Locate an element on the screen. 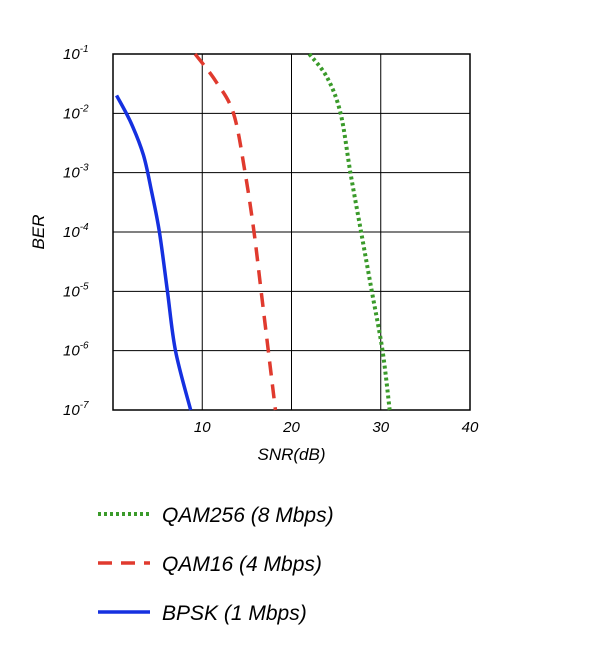 This screenshot has width=612, height=652. x-tick-label: 40 is located at coordinates (470, 427).